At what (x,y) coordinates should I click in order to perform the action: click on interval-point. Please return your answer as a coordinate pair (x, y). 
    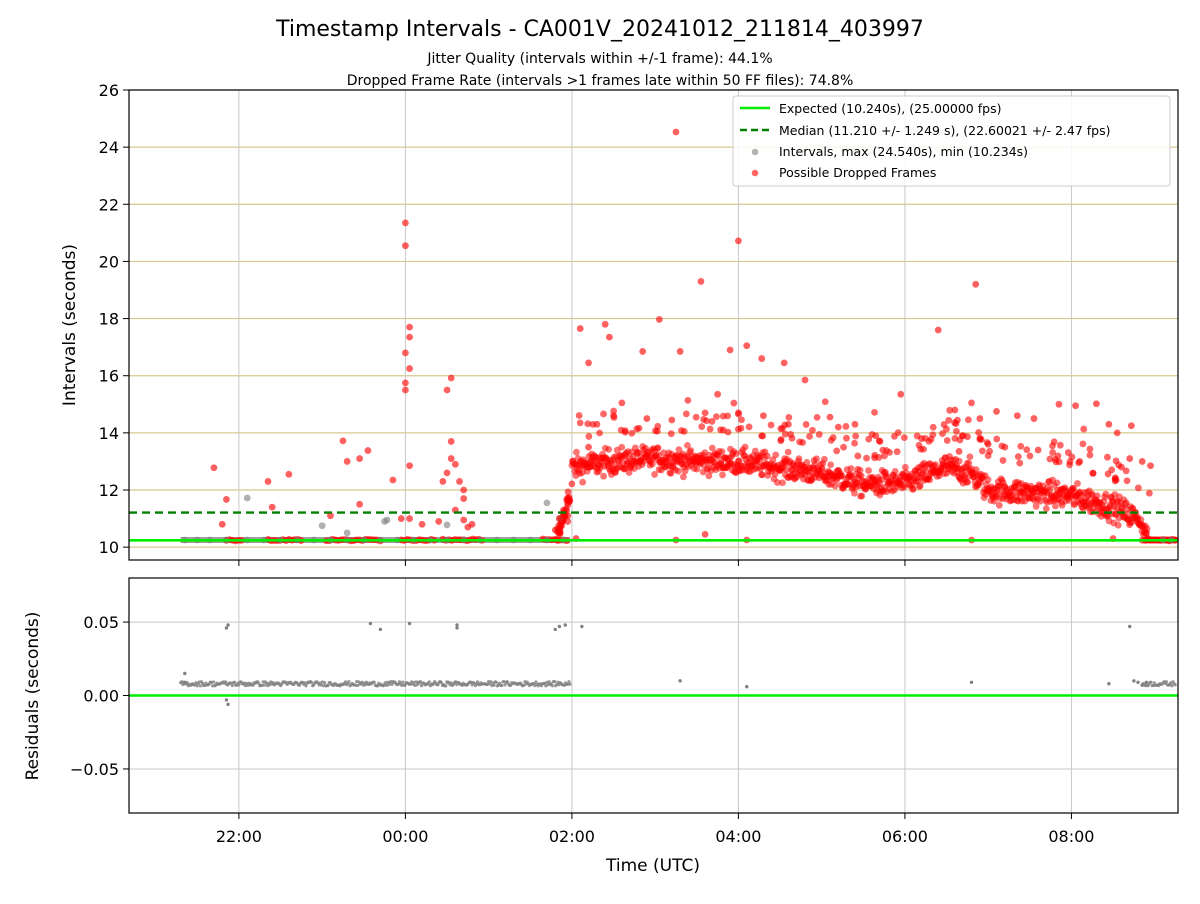
    Looking at the image, I should click on (247, 498).